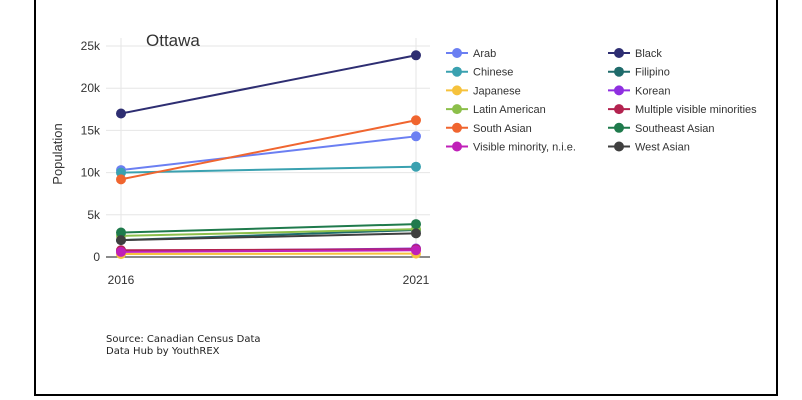 This screenshot has height=400, width=802. What do you see at coordinates (502, 129) in the screenshot?
I see `legend-label: South Asian` at bounding box center [502, 129].